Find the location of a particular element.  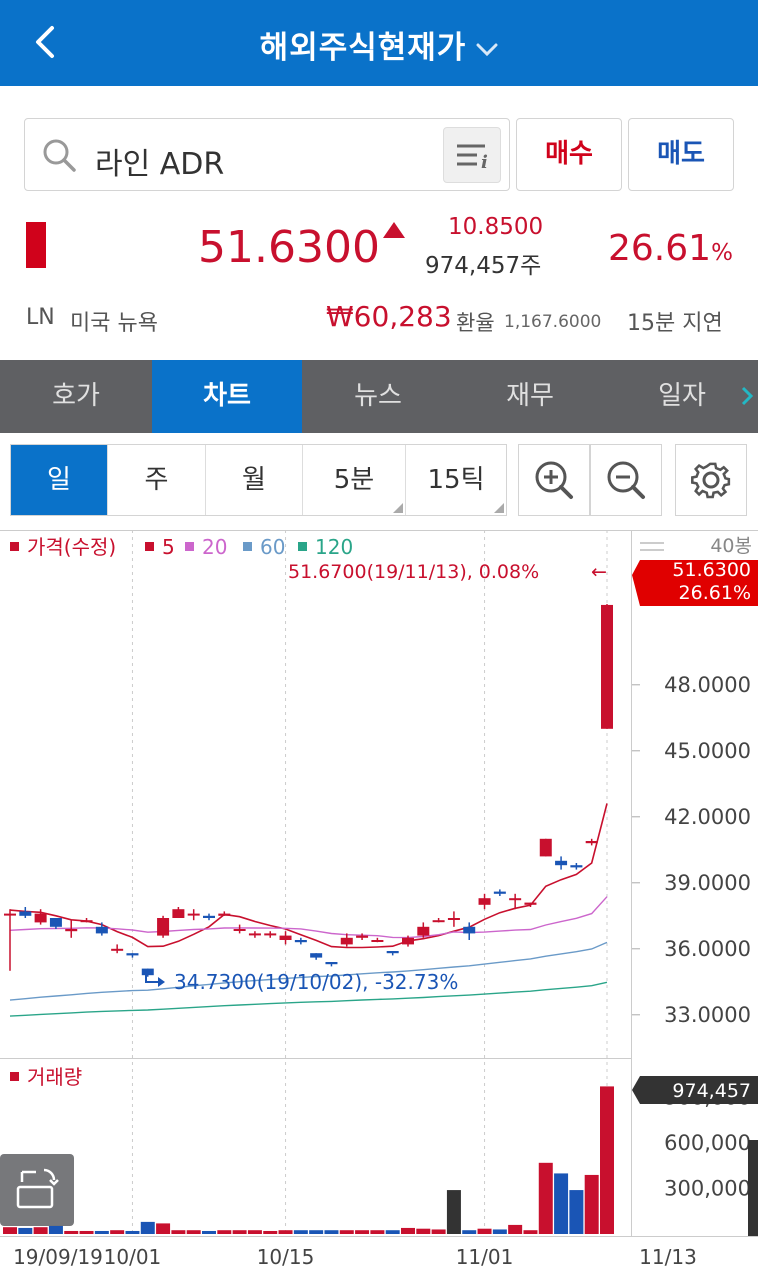

exchange-rate-value: 1,167.6000 is located at coordinates (553, 322).